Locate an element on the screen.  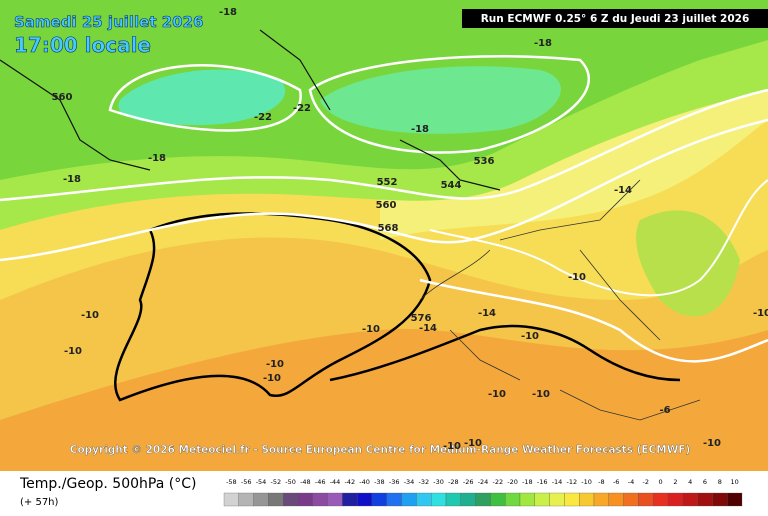
run-box is located at coordinates (615, 18).